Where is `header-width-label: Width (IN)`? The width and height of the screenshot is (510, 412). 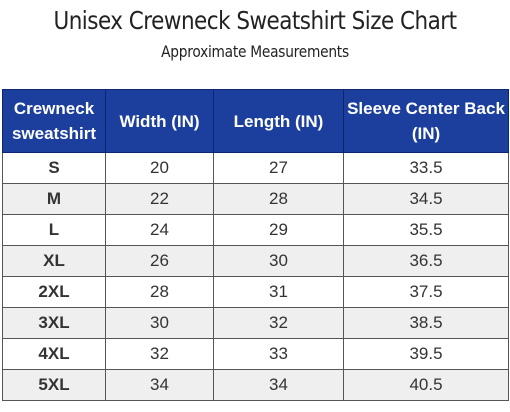 header-width-label: Width (IN) is located at coordinates (159, 121).